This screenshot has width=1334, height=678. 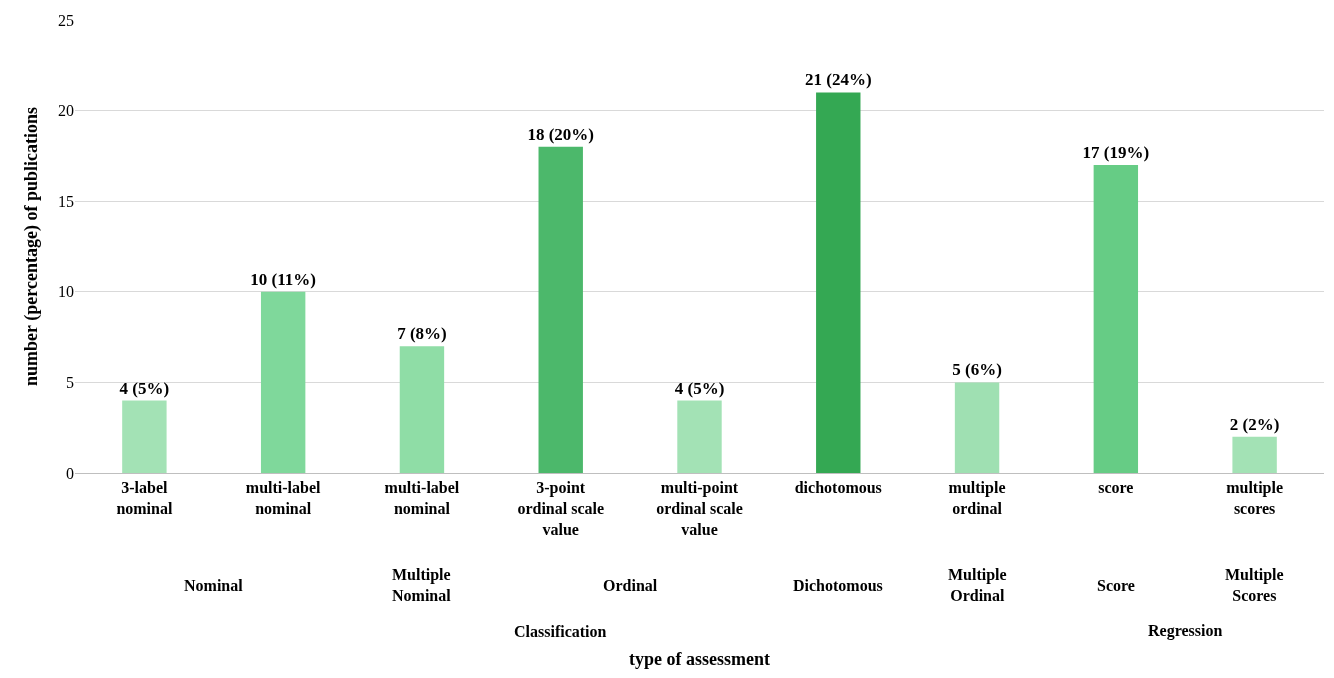 I want to click on data-label: 21 (24%), so click(x=838, y=80).